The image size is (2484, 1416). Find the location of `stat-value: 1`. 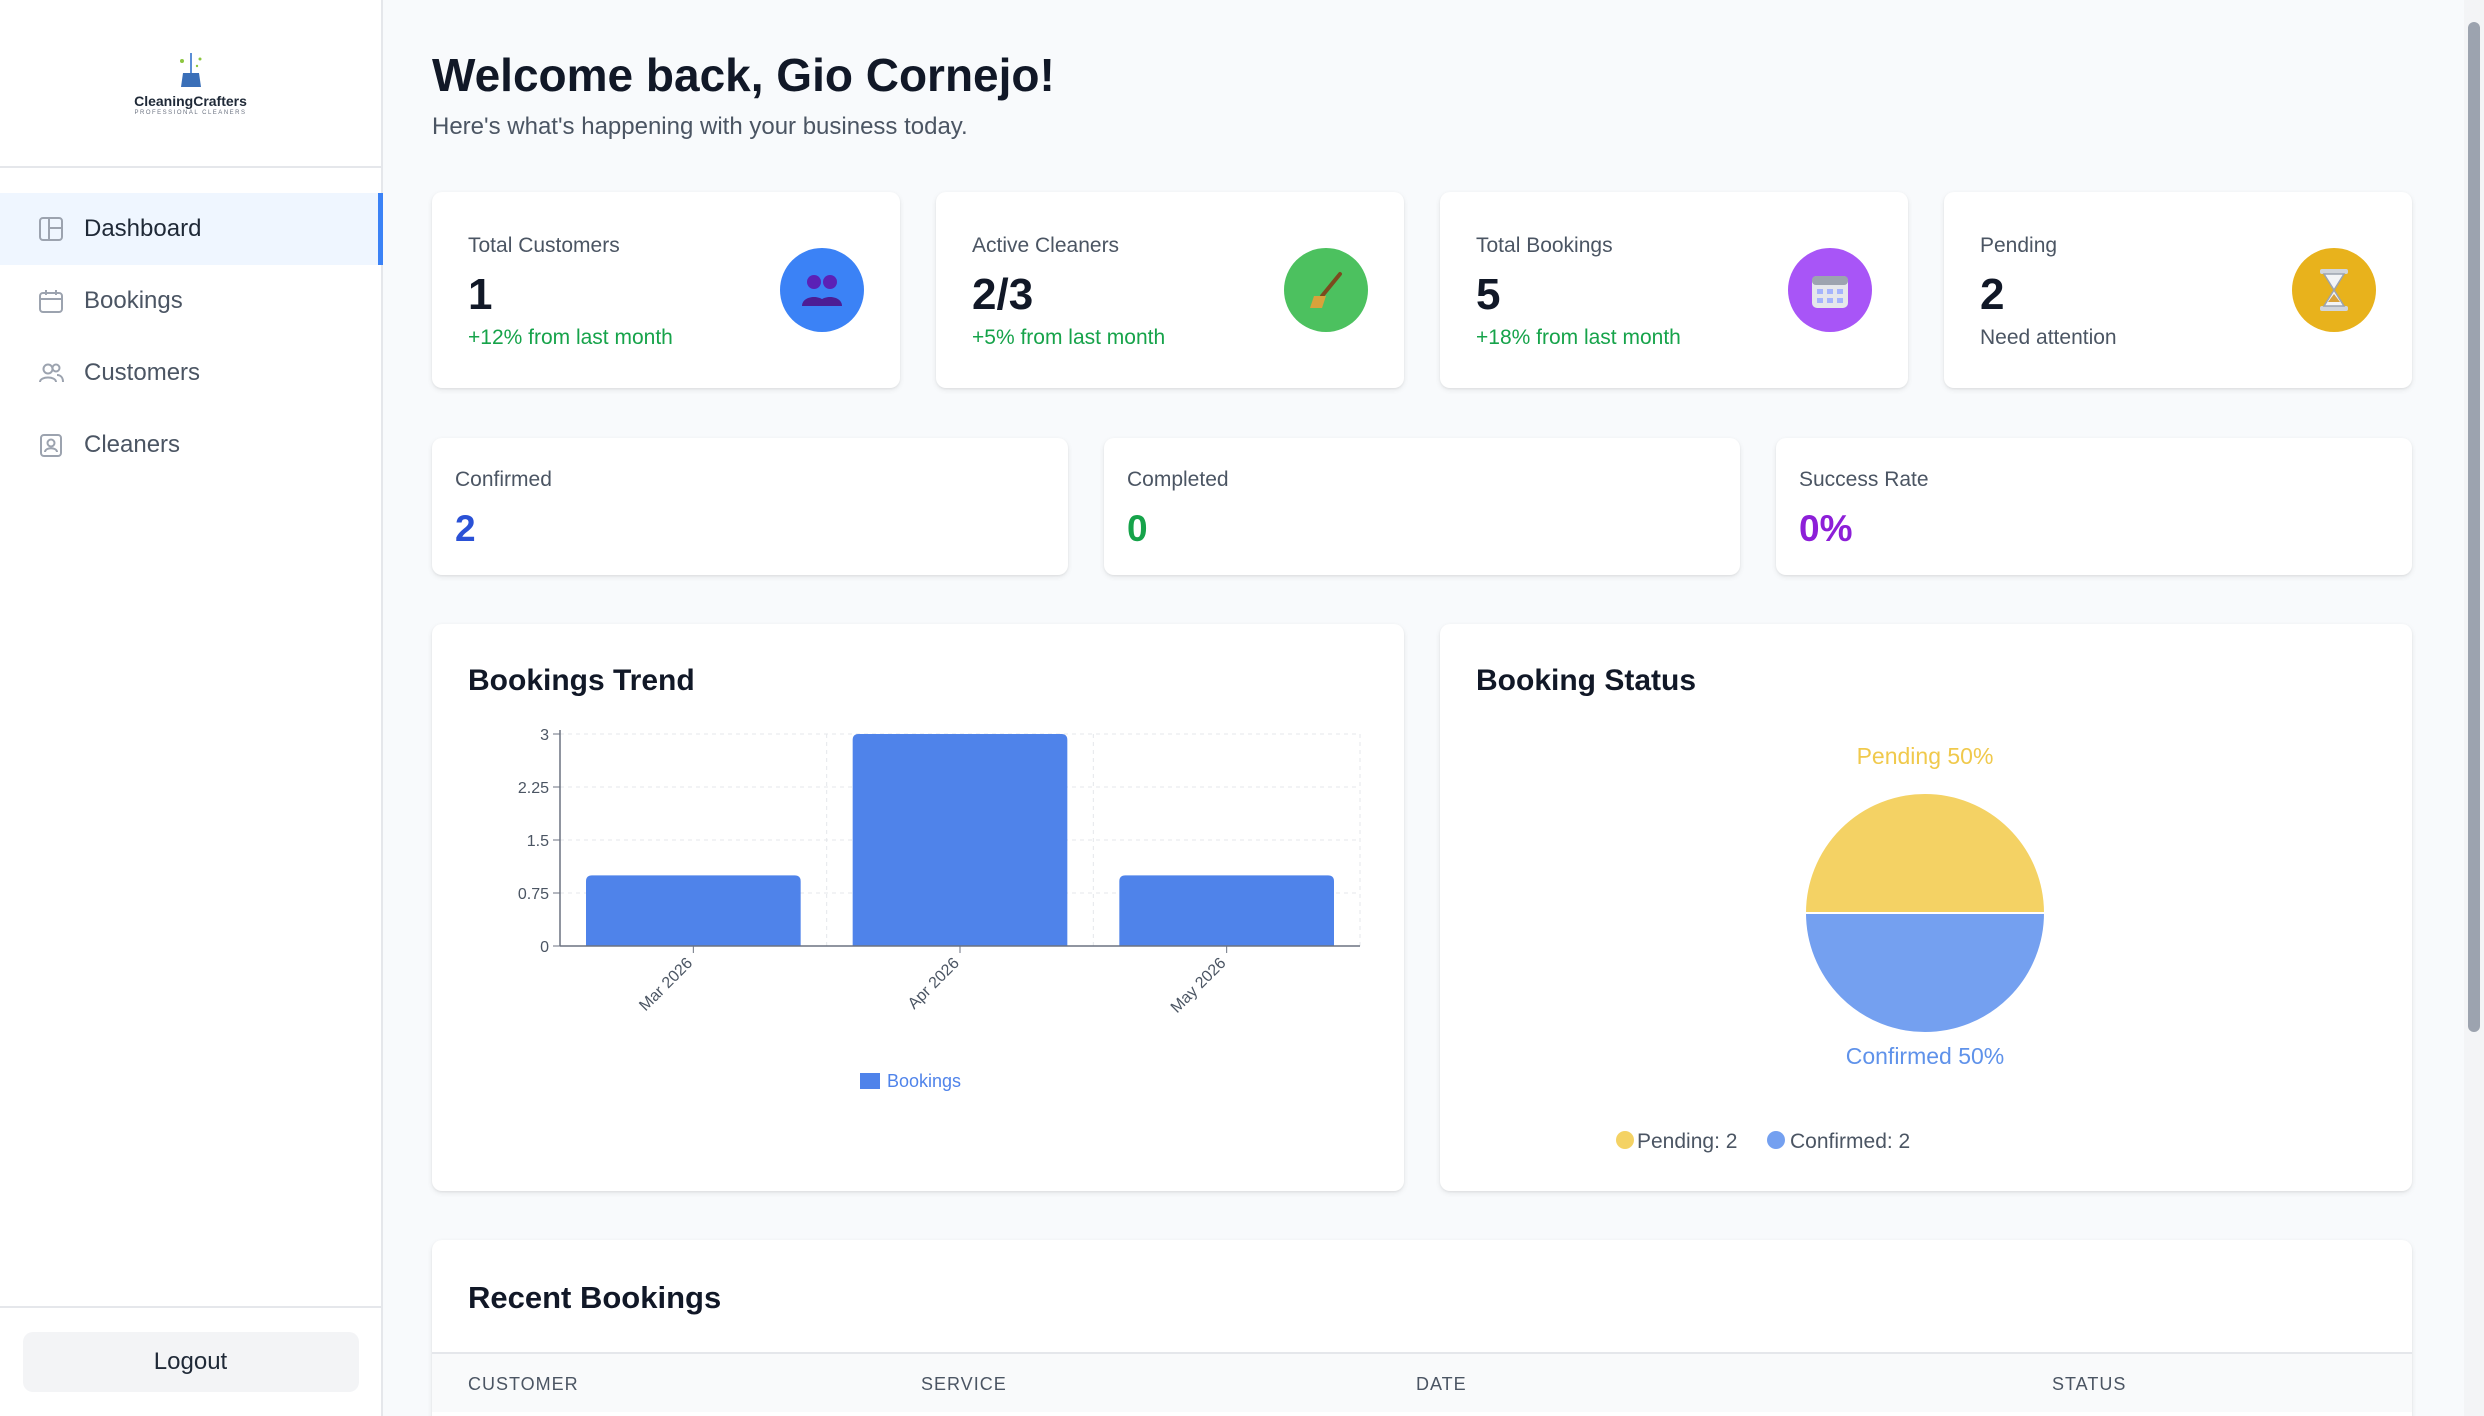

stat-value: 1 is located at coordinates (480, 294).